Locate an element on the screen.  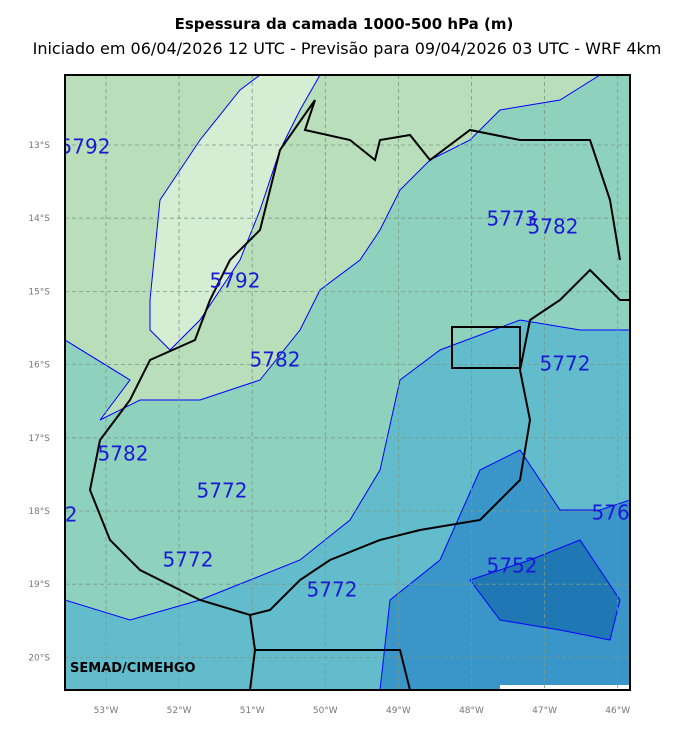
lon-label: 53°W is located at coordinates (106, 711).